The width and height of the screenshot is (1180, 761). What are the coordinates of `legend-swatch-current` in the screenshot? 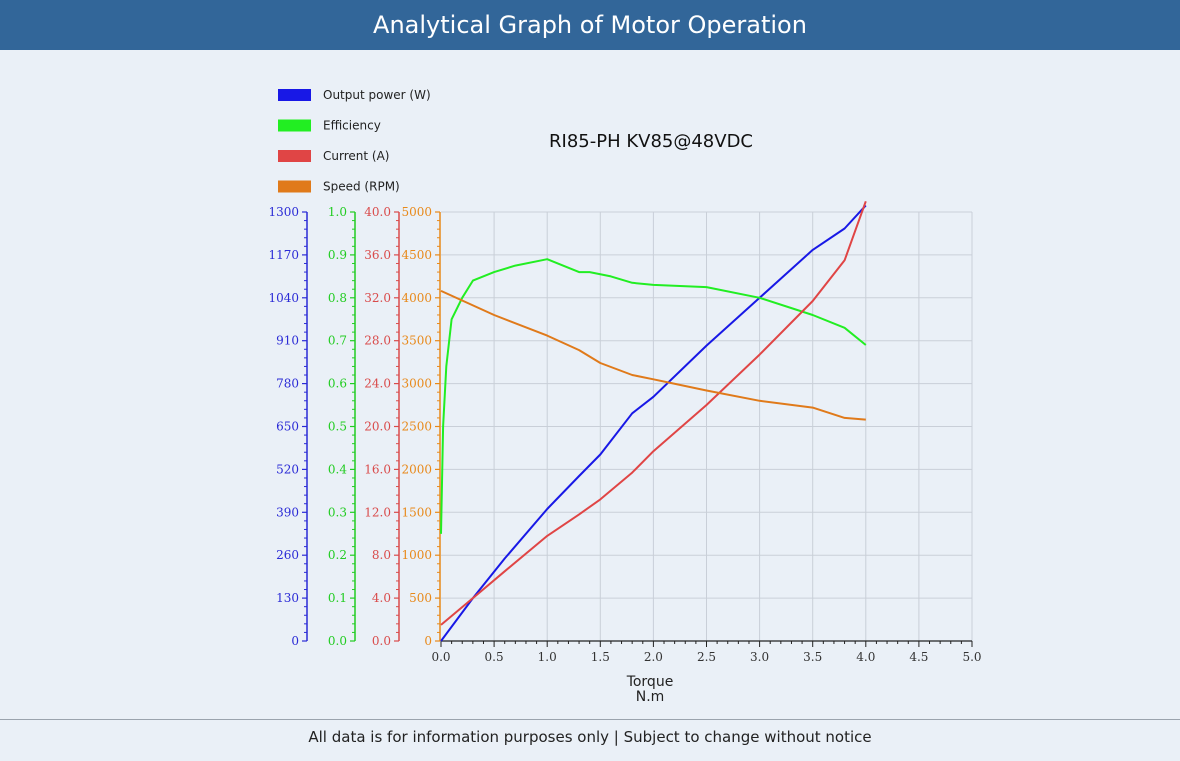 It's located at (294, 156).